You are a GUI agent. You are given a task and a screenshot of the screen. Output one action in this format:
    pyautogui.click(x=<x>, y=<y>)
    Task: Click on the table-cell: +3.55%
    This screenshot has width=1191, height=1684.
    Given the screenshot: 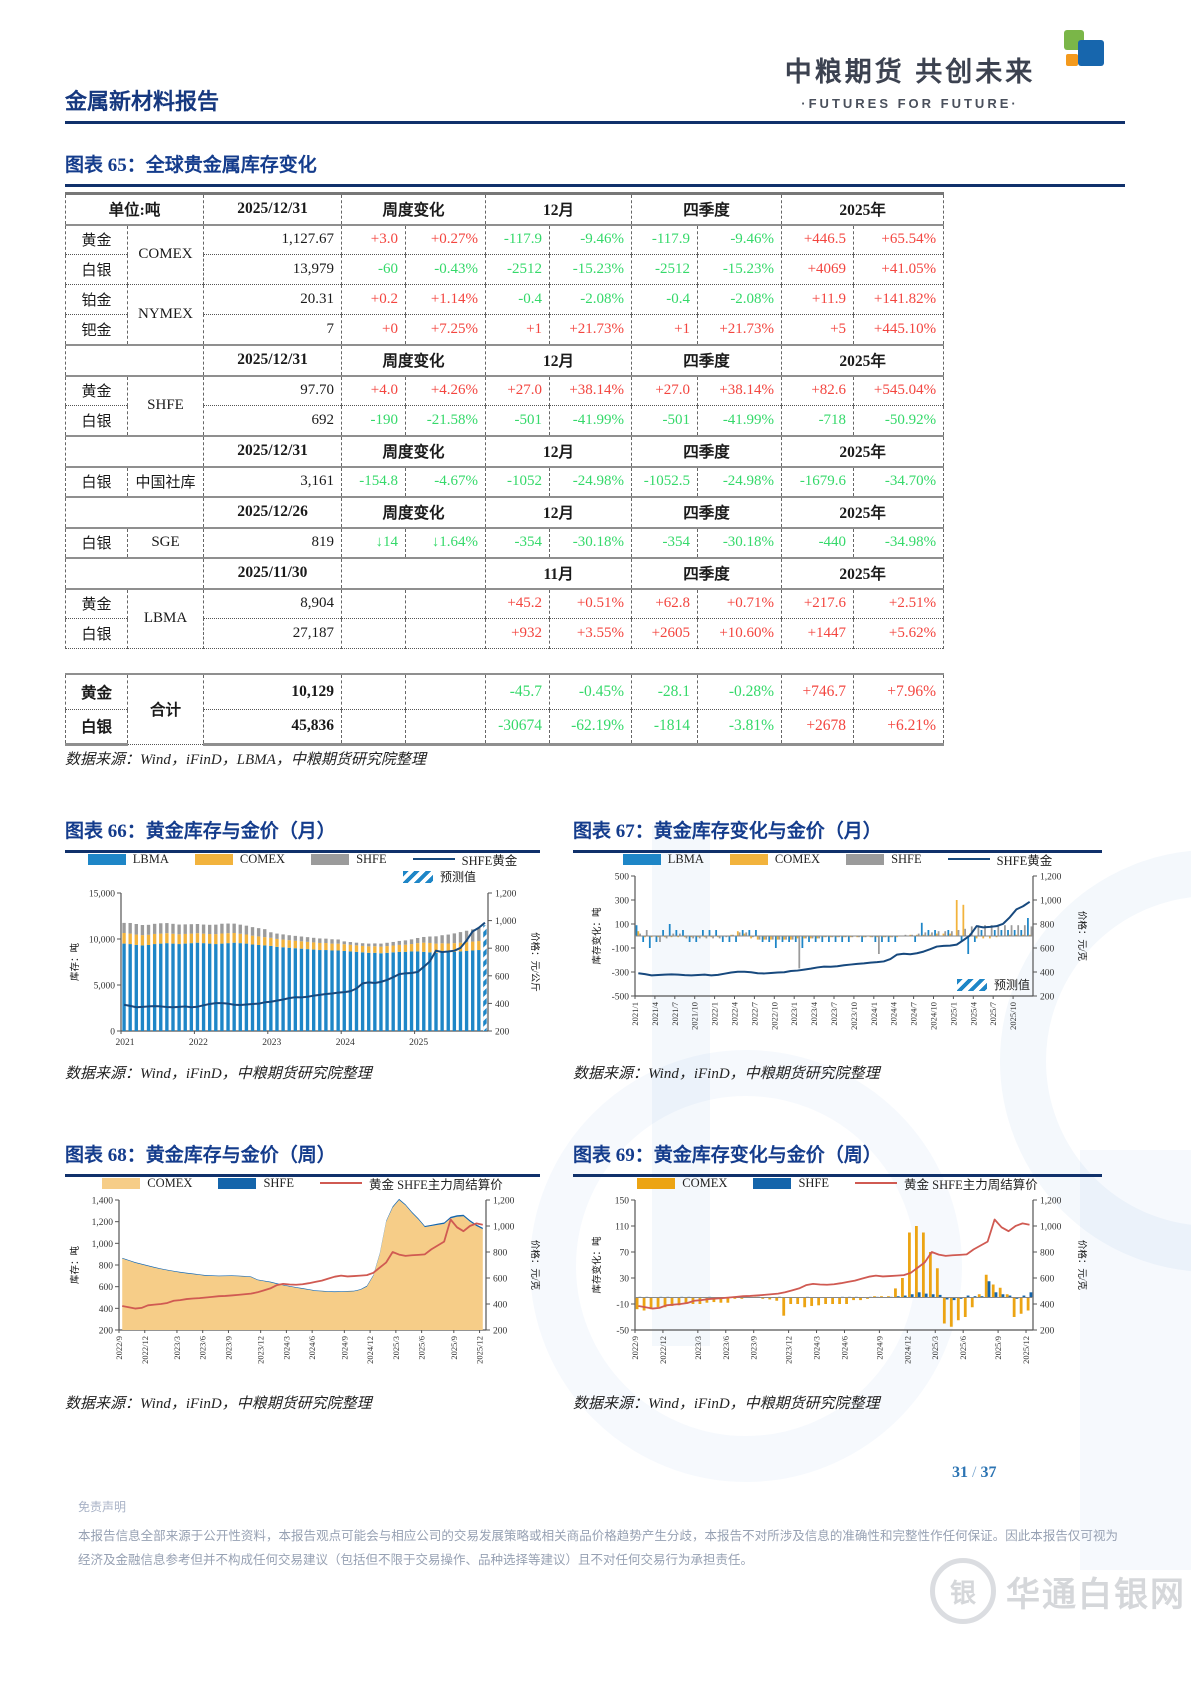 What is the action you would take?
    pyautogui.click(x=591, y=633)
    